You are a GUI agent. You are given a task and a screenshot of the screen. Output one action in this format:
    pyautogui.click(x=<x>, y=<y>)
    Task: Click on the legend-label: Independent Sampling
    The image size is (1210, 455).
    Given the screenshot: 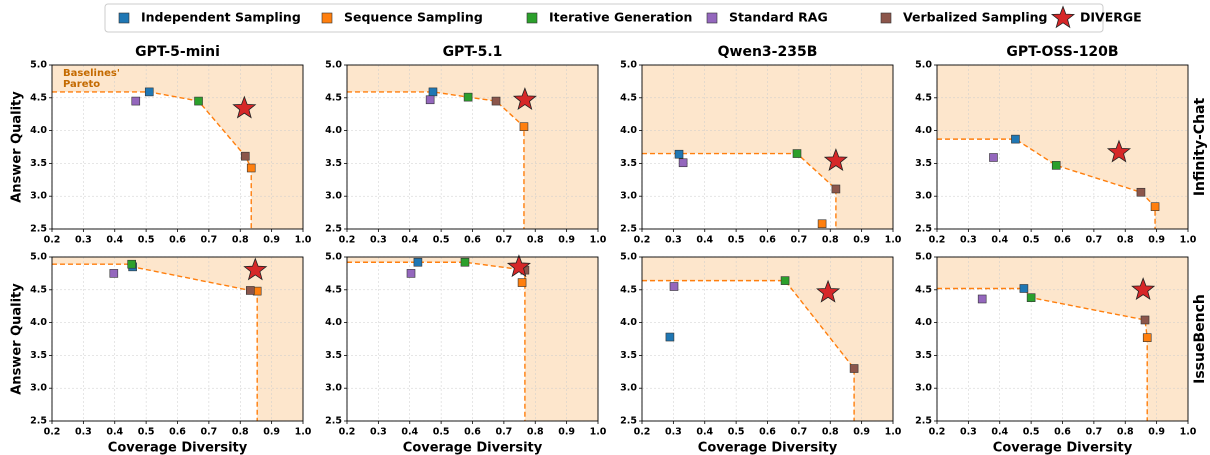 What is the action you would take?
    pyautogui.click(x=221, y=17)
    